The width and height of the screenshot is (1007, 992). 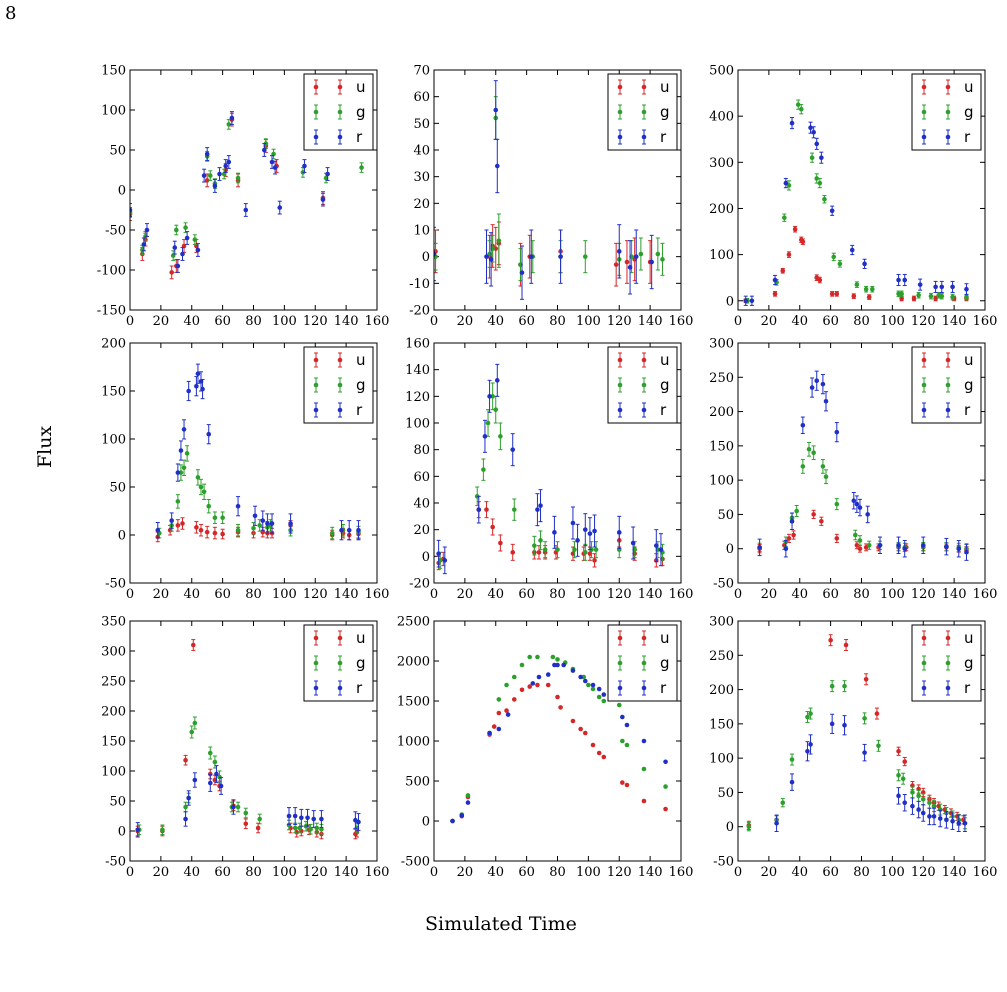 I want to click on legend: ugr, so click(x=946, y=112).